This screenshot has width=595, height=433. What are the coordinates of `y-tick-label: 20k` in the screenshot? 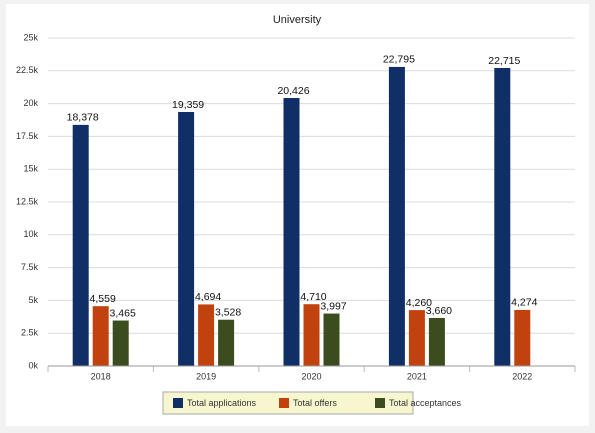 It's located at (30, 103).